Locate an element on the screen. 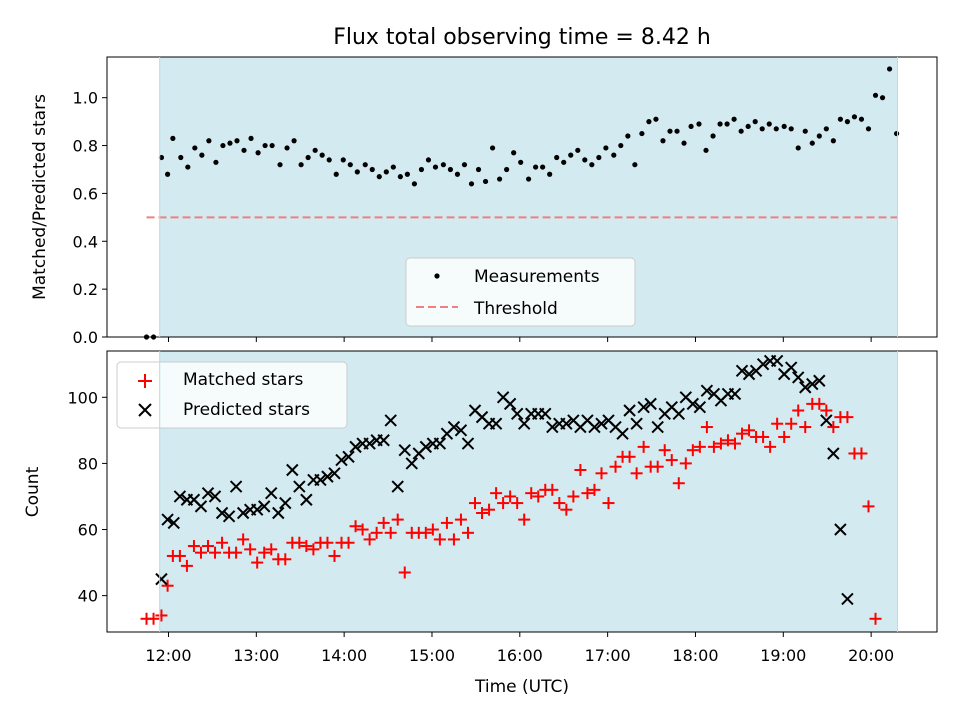 This screenshot has width=960, height=720. top-ytick-label: 0.6 is located at coordinates (85, 193).